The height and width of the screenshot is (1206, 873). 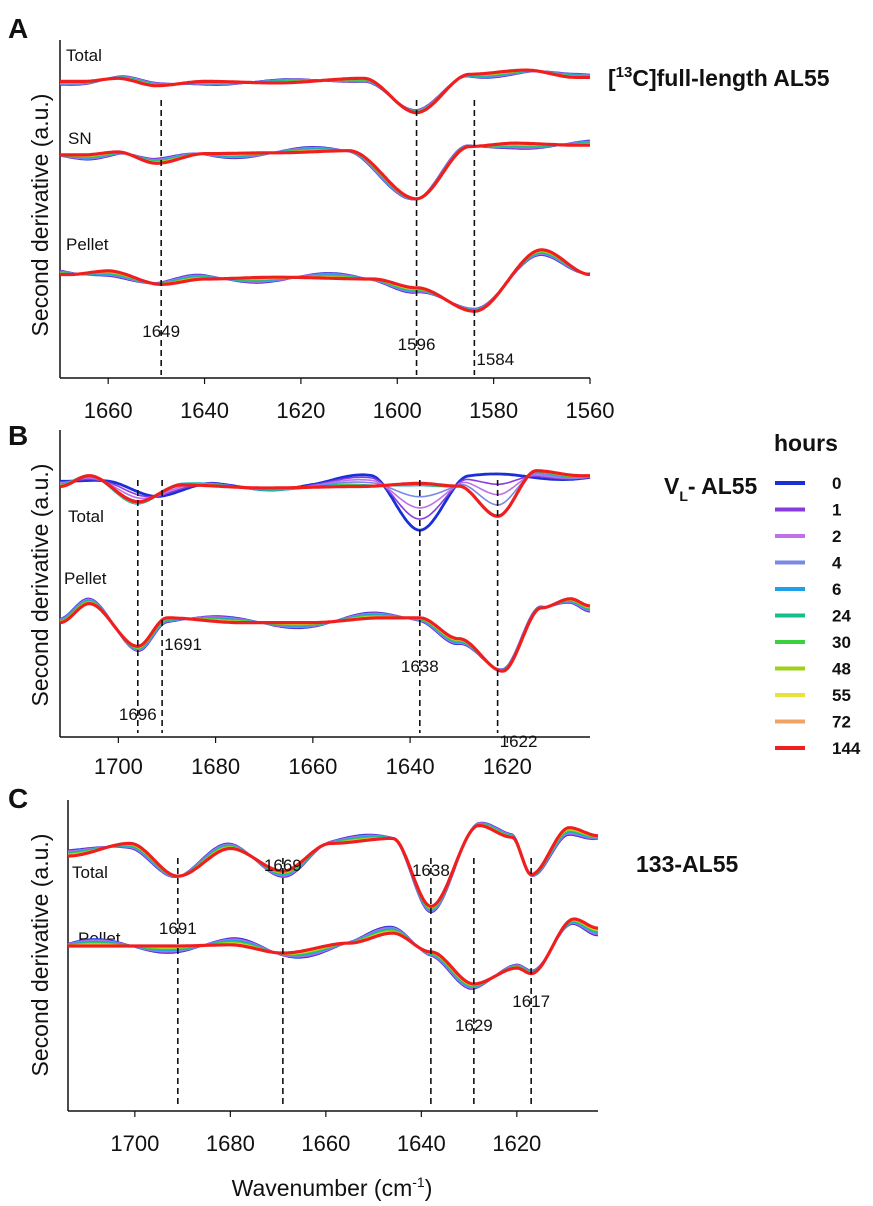 I want to click on series-a-total-72h, so click(x=325, y=91).